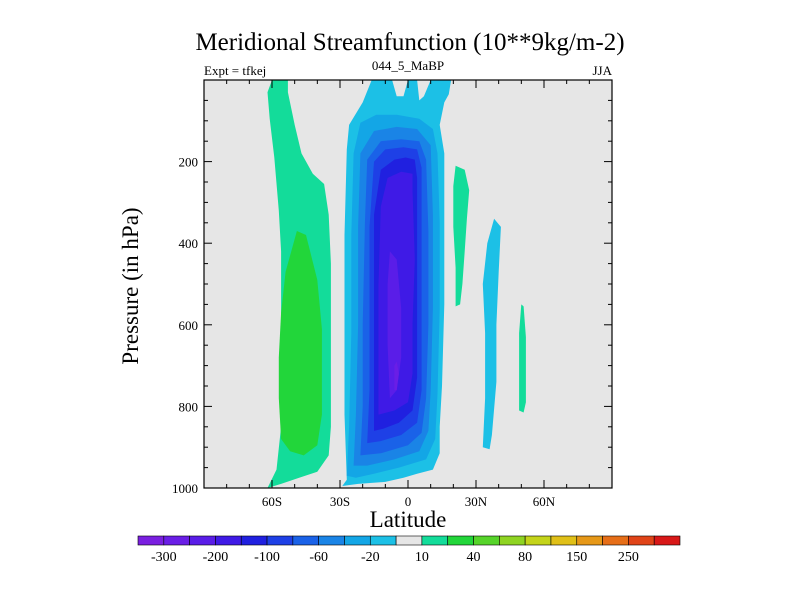 The height and width of the screenshot is (600, 800). I want to click on subtitle-left: Expt = tfkej, so click(235, 70).